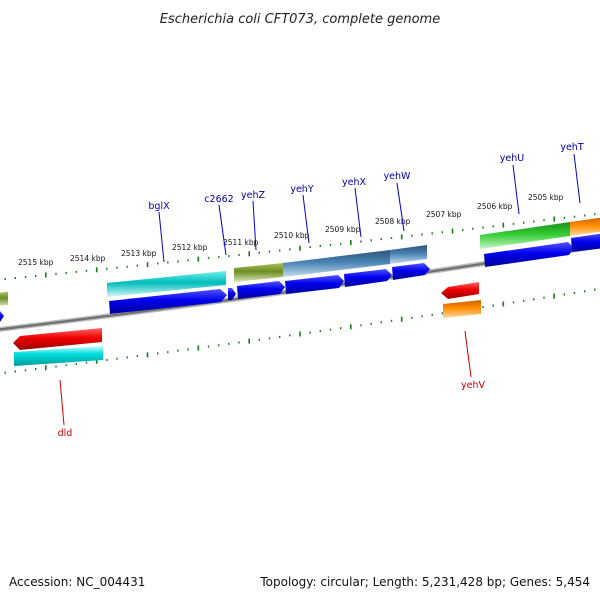 Image resolution: width=600 pixels, height=600 pixels. Describe the element at coordinates (139, 253) in the screenshot. I see `tick-label: 2513 kbp` at that location.